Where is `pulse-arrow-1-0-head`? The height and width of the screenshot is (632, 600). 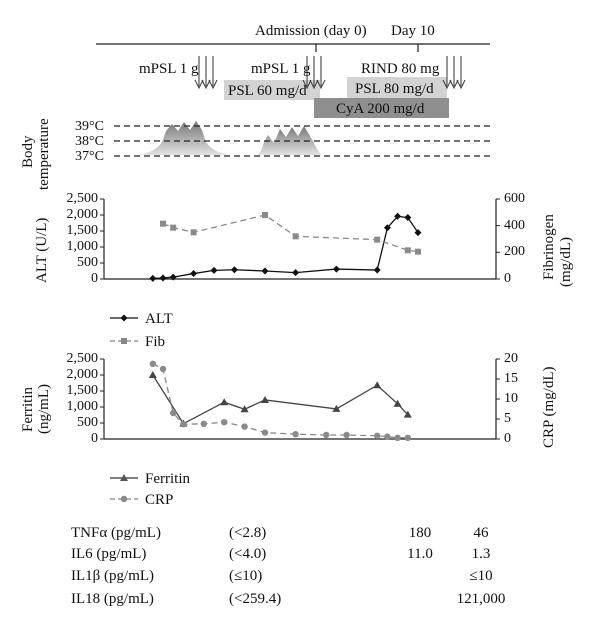 pulse-arrow-1-0-head is located at coordinates (307, 84).